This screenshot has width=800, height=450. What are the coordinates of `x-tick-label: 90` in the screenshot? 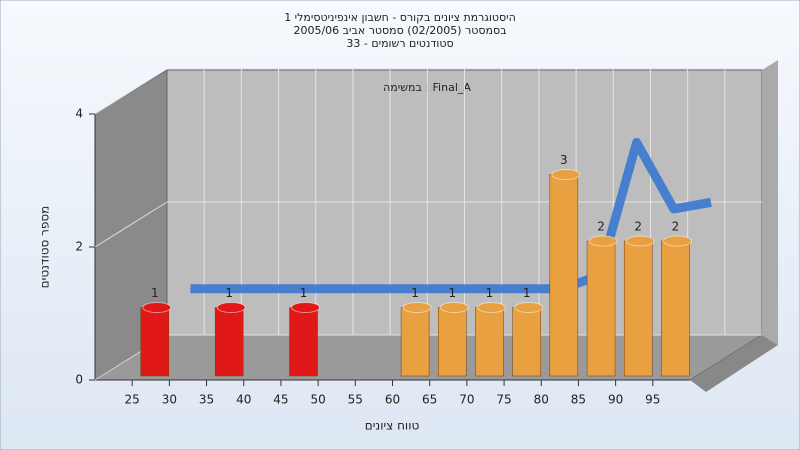 It's located at (615, 400).